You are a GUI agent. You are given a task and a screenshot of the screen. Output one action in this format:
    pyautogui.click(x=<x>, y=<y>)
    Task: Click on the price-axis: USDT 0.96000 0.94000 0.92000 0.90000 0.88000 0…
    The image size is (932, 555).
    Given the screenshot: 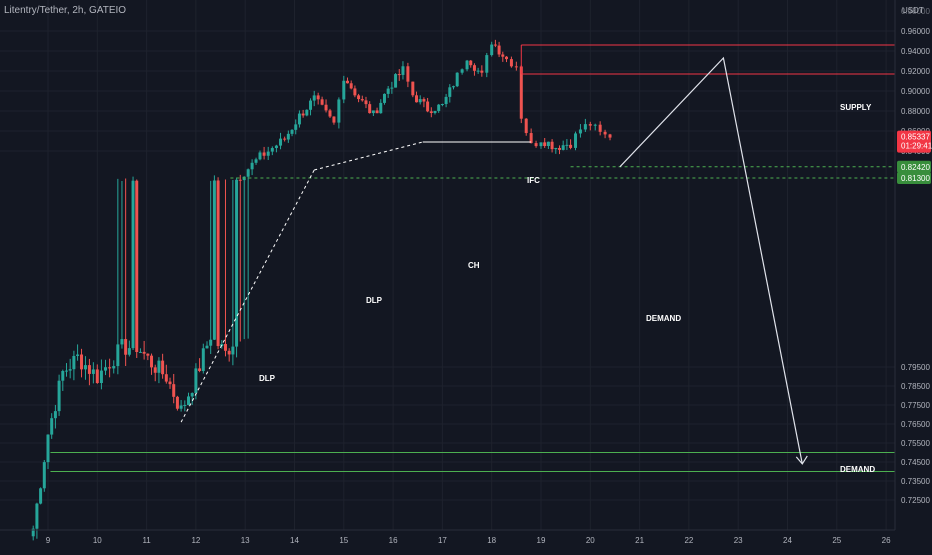 What is the action you would take?
    pyautogui.click(x=913, y=275)
    